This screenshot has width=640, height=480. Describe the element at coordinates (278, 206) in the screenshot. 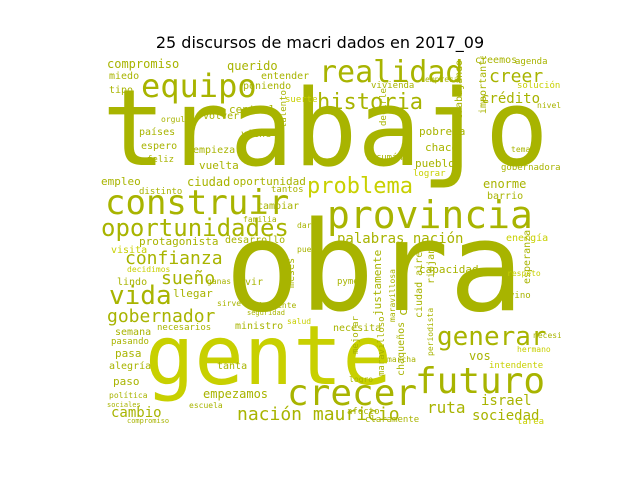

I see `word: cambiar` at that location.